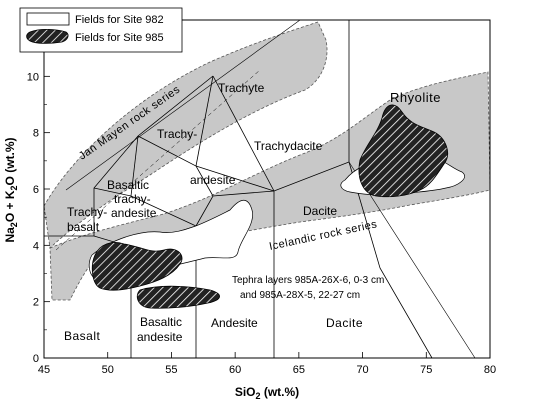 The image size is (558, 409). I want to click on y-tick-label: 6, so click(36, 190).